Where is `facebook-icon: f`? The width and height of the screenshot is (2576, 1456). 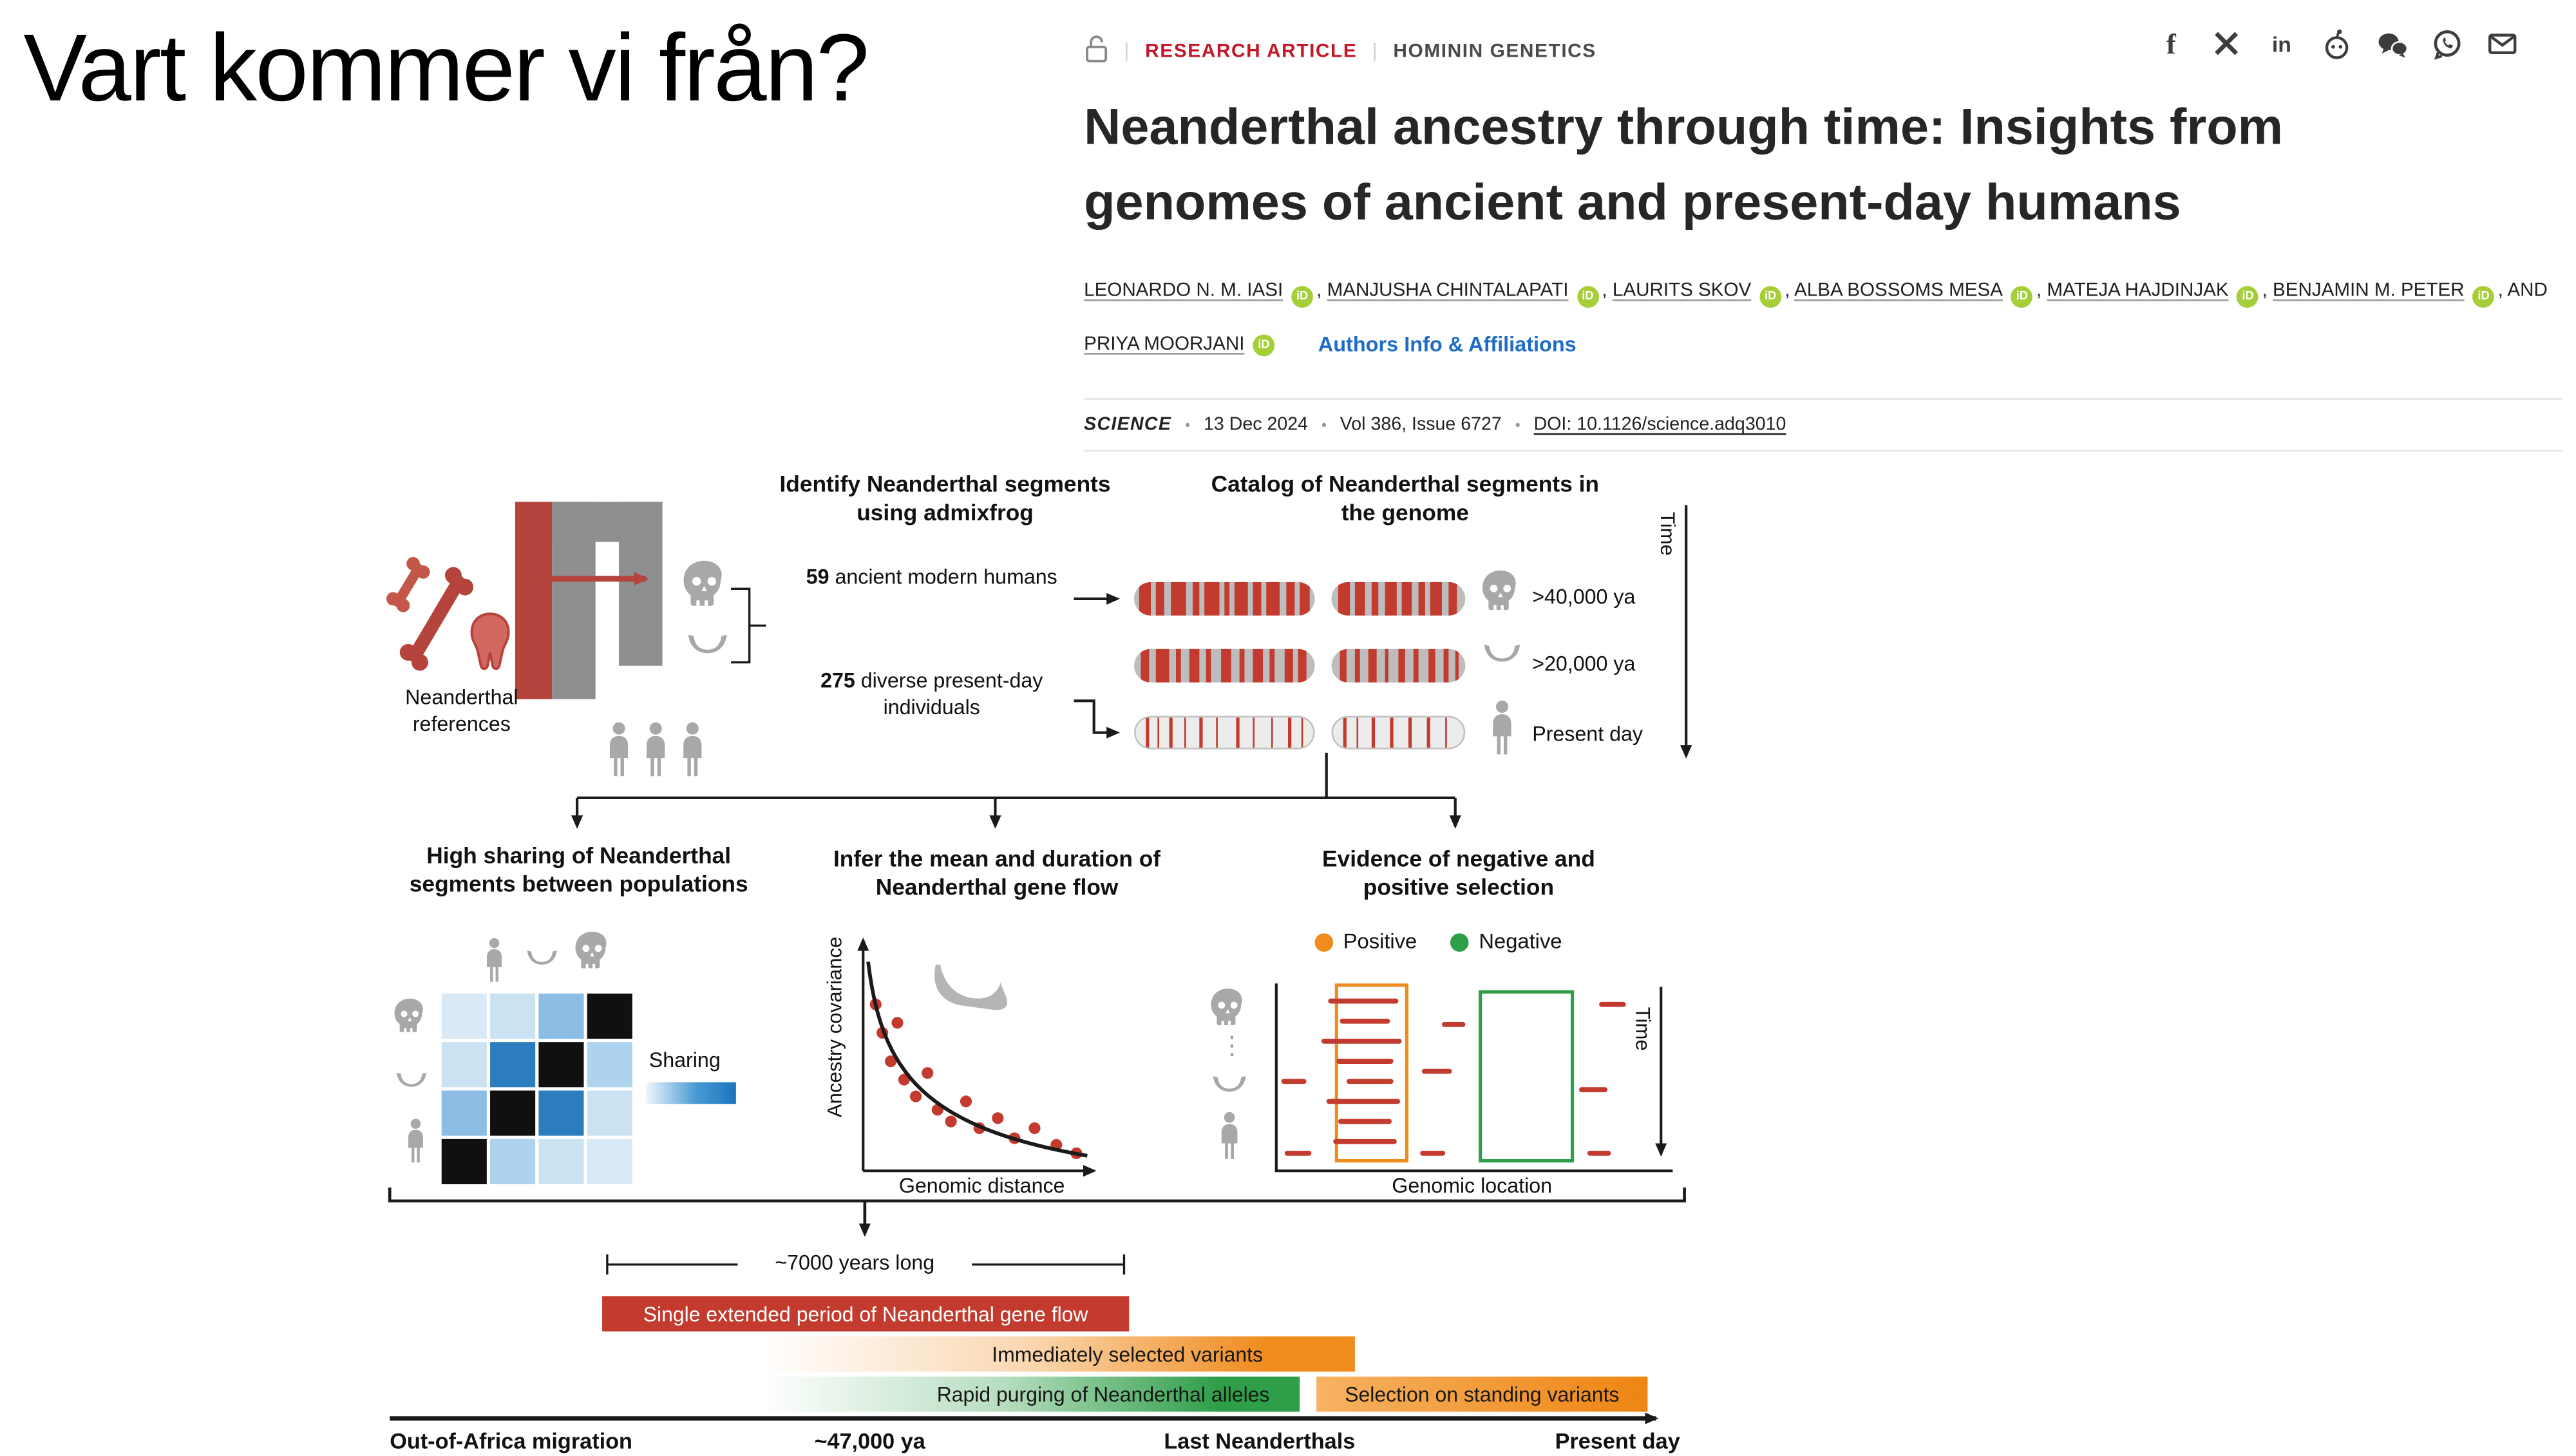
facebook-icon: f is located at coordinates (2171, 44).